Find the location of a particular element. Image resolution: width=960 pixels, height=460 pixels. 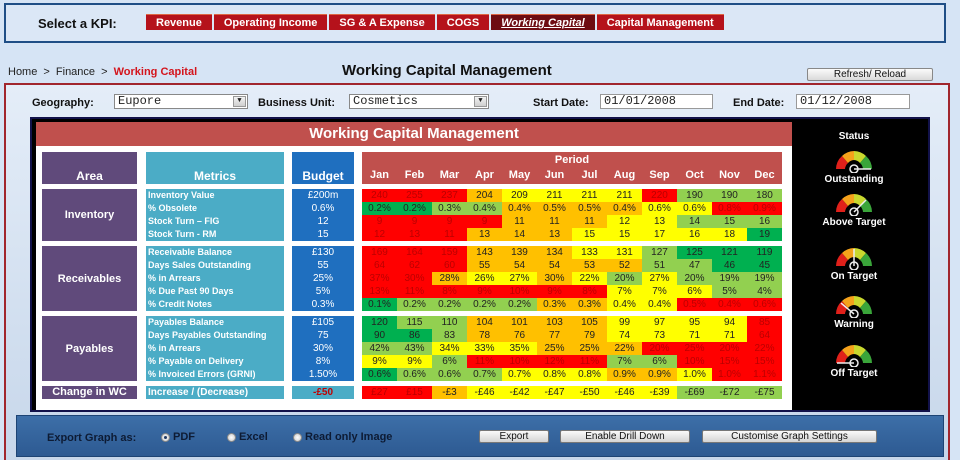

value-cell: 99 is located at coordinates (624, 322).